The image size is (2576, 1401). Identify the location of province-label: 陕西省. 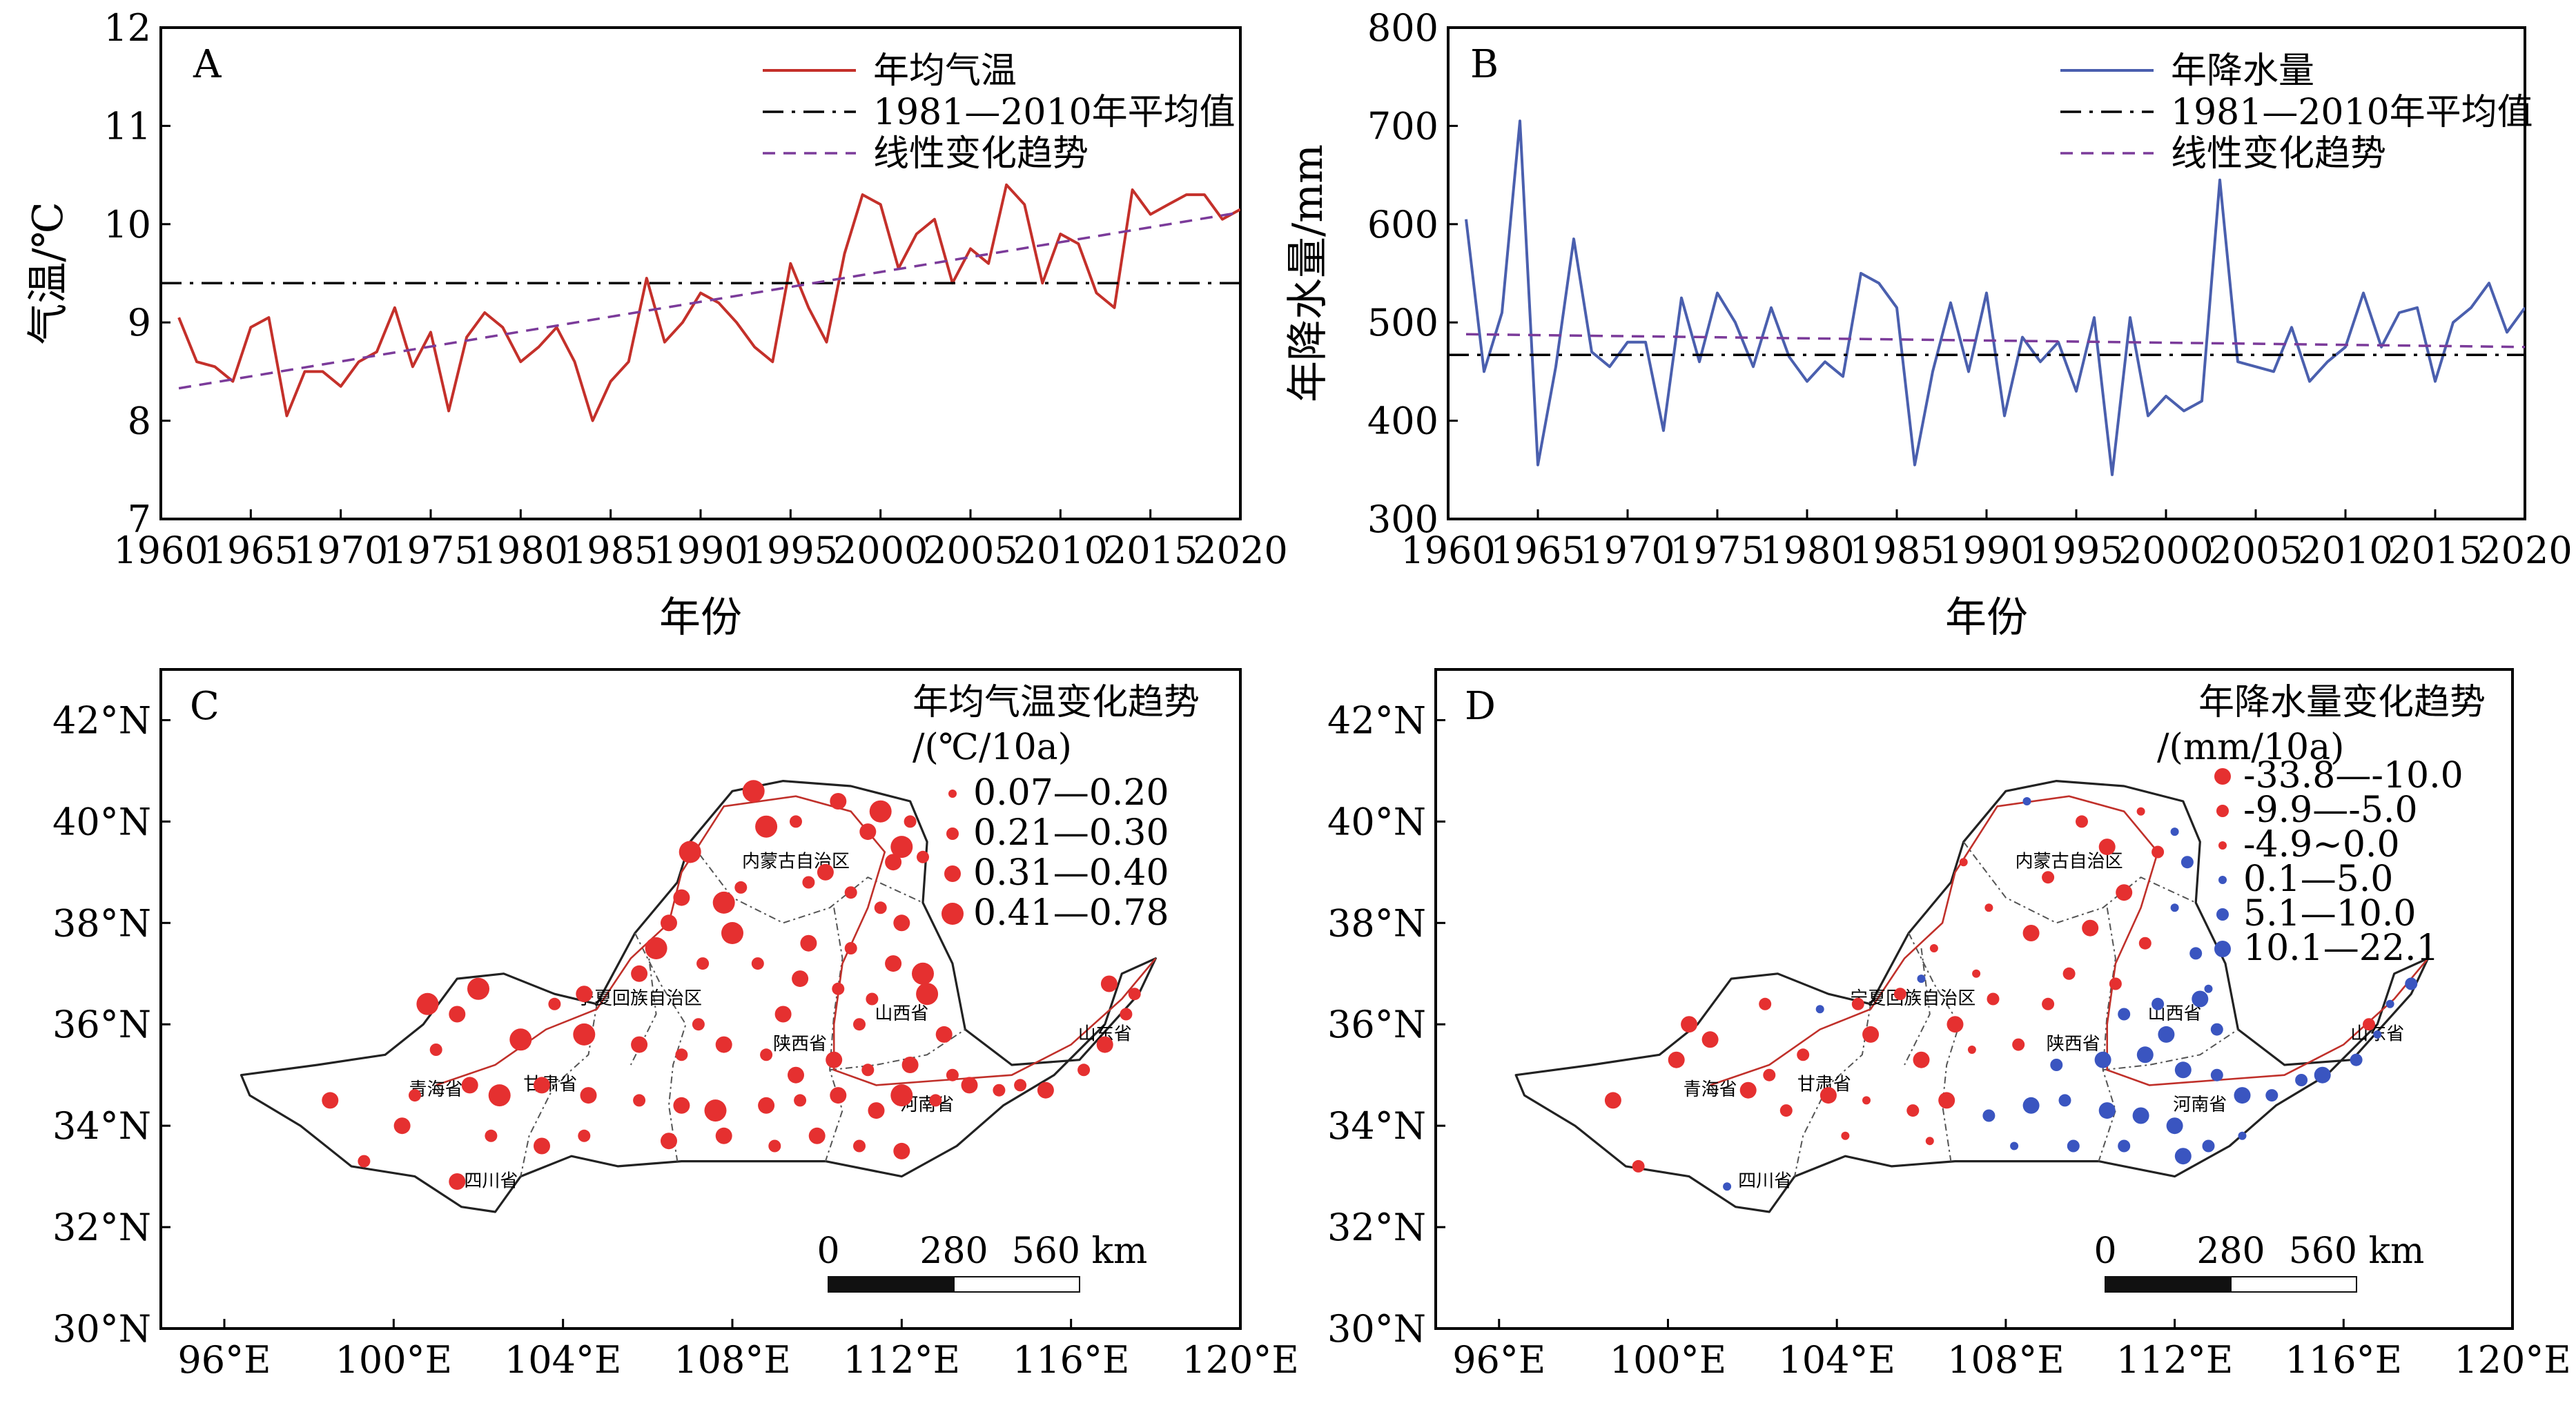
(800, 1044).